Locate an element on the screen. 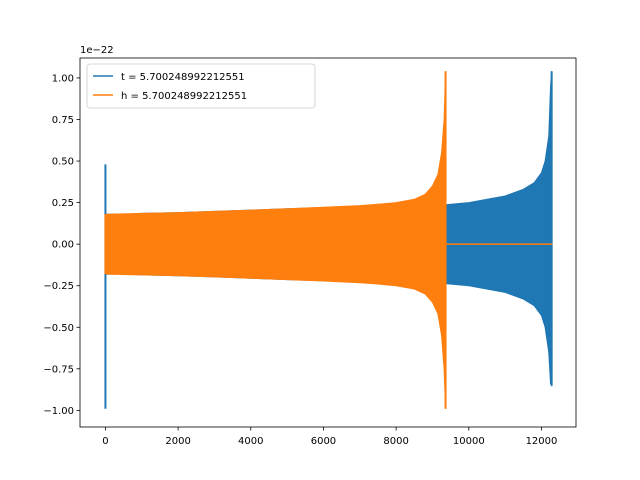  y-tick-label: 0.00 is located at coordinates (63, 245).